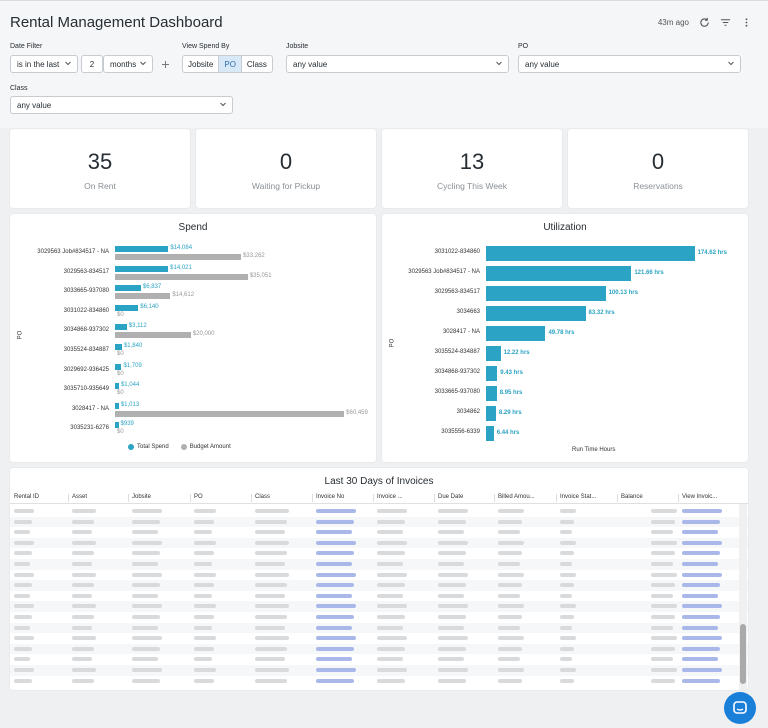 This screenshot has height=728, width=768. Describe the element at coordinates (230, 64) in the screenshot. I see `toggle-po: PO` at that location.